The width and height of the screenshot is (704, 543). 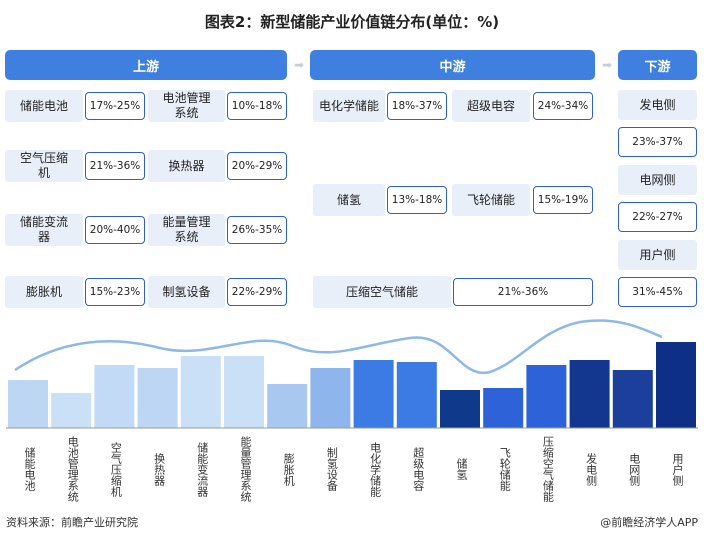 I want to click on item-range: 18%-37%, so click(x=417, y=106).